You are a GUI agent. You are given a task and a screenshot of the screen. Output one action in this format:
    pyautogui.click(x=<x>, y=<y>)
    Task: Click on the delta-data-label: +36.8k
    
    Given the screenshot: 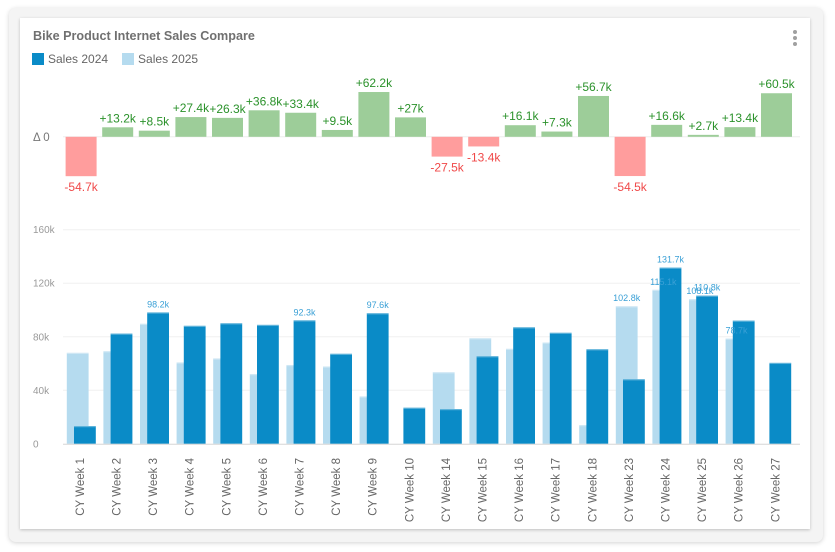 What is the action you would take?
    pyautogui.click(x=264, y=101)
    